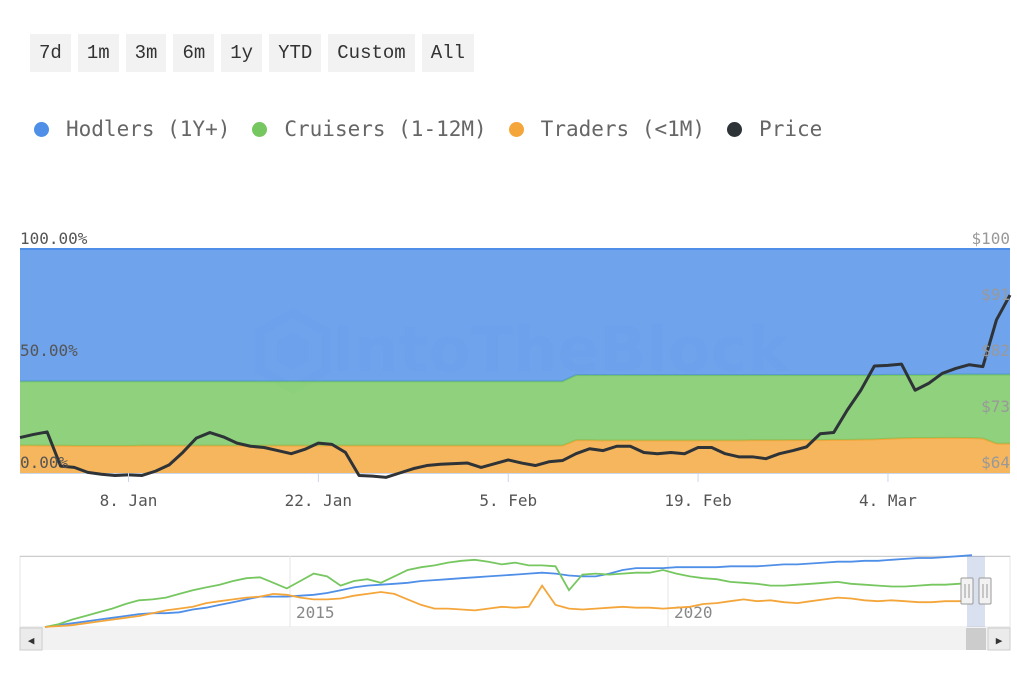  I want to click on legend-dot-traders, so click(516, 129).